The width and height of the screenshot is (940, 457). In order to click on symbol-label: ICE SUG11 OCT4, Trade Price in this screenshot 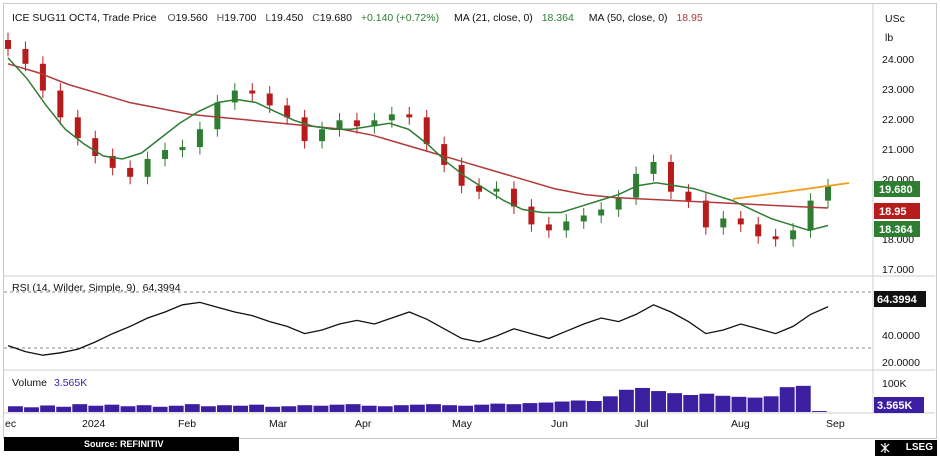, I will do `click(84, 18)`.